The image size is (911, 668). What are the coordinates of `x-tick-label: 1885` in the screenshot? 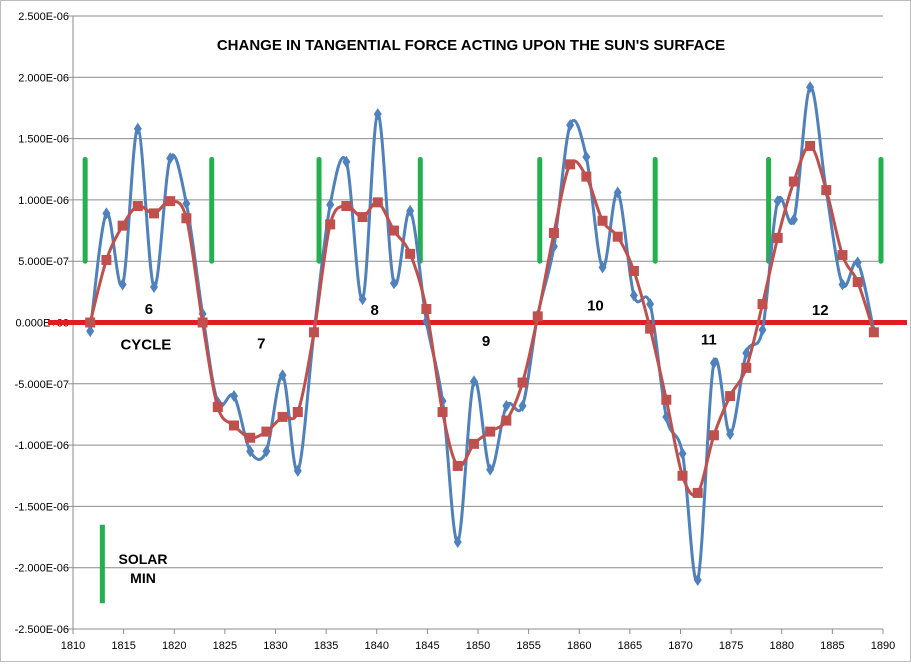 It's located at (832, 646).